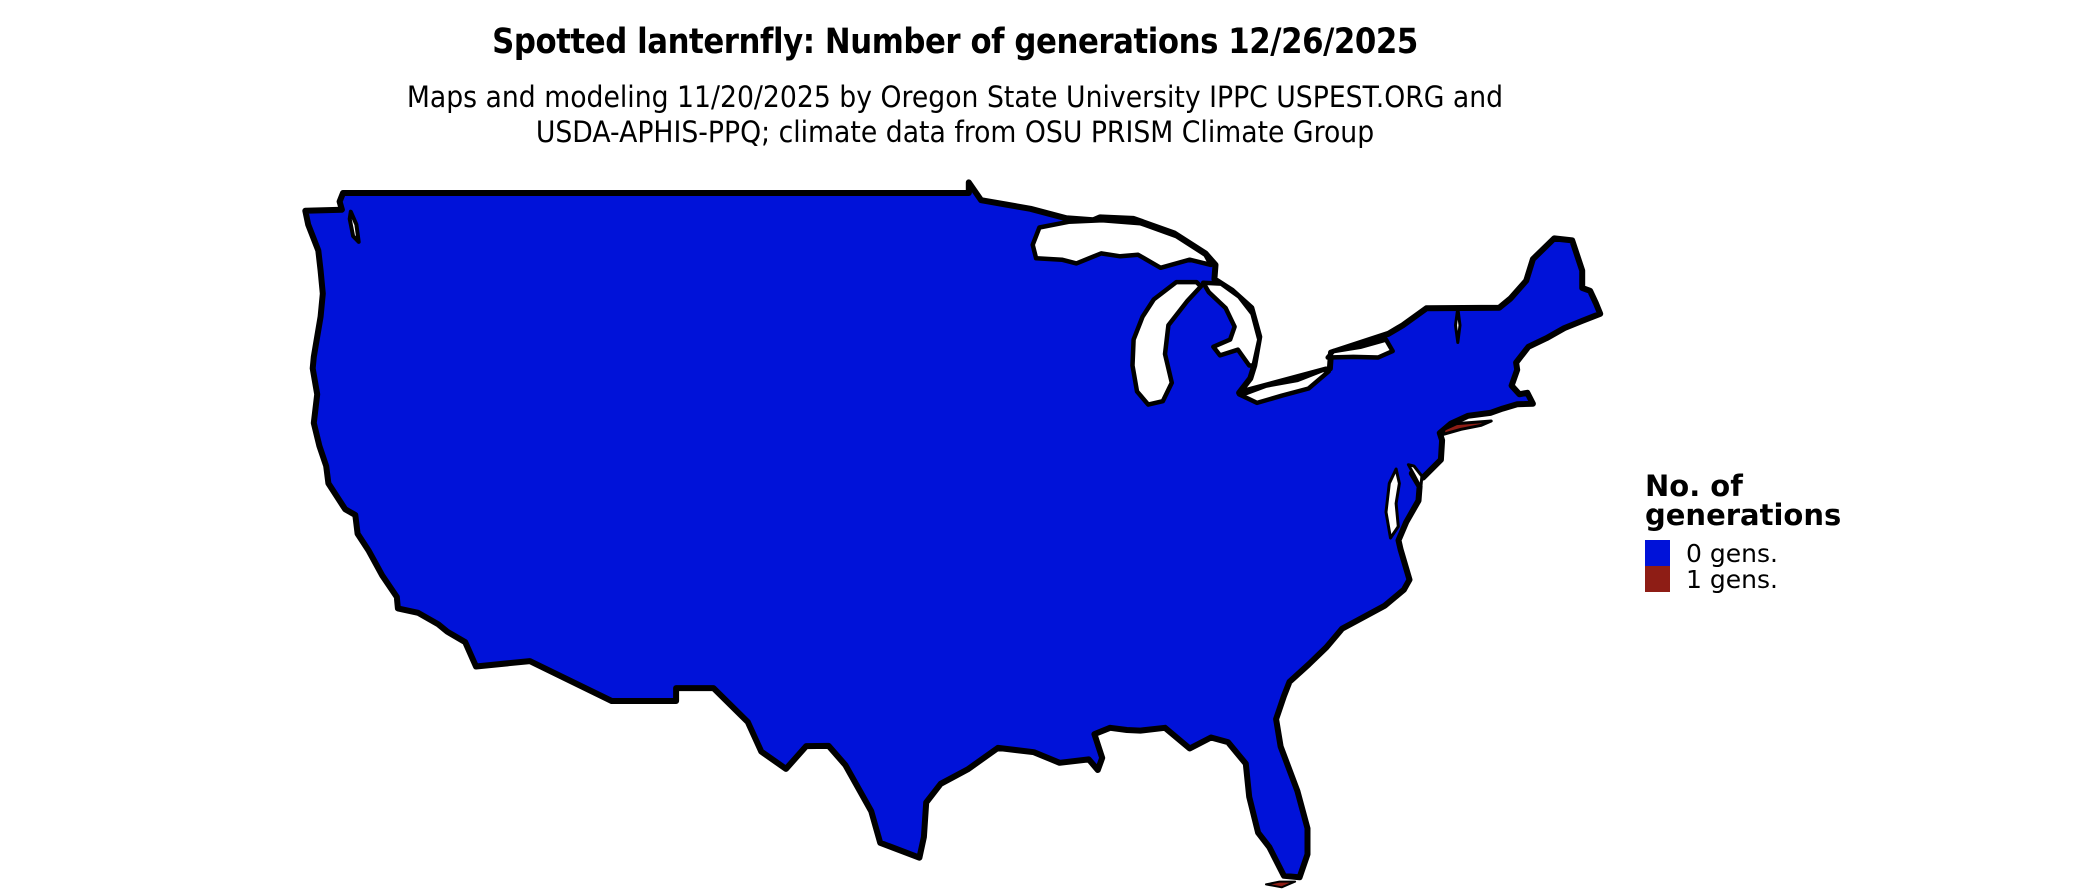 This screenshot has width=2100, height=892. Describe the element at coordinates (1281, 884) in the screenshot. I see `map-shape-florida-keys` at that location.